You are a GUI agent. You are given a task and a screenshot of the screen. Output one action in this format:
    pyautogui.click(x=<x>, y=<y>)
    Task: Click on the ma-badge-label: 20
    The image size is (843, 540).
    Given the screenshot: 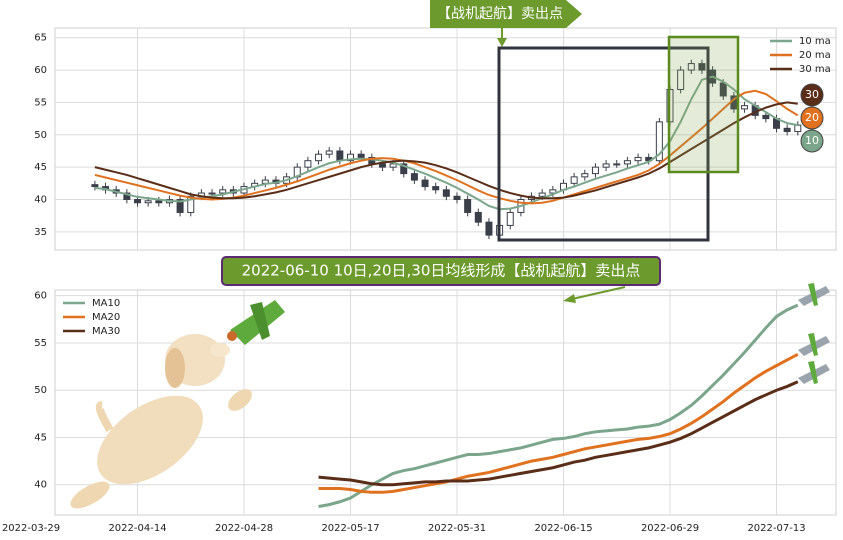 What is the action you would take?
    pyautogui.click(x=812, y=117)
    